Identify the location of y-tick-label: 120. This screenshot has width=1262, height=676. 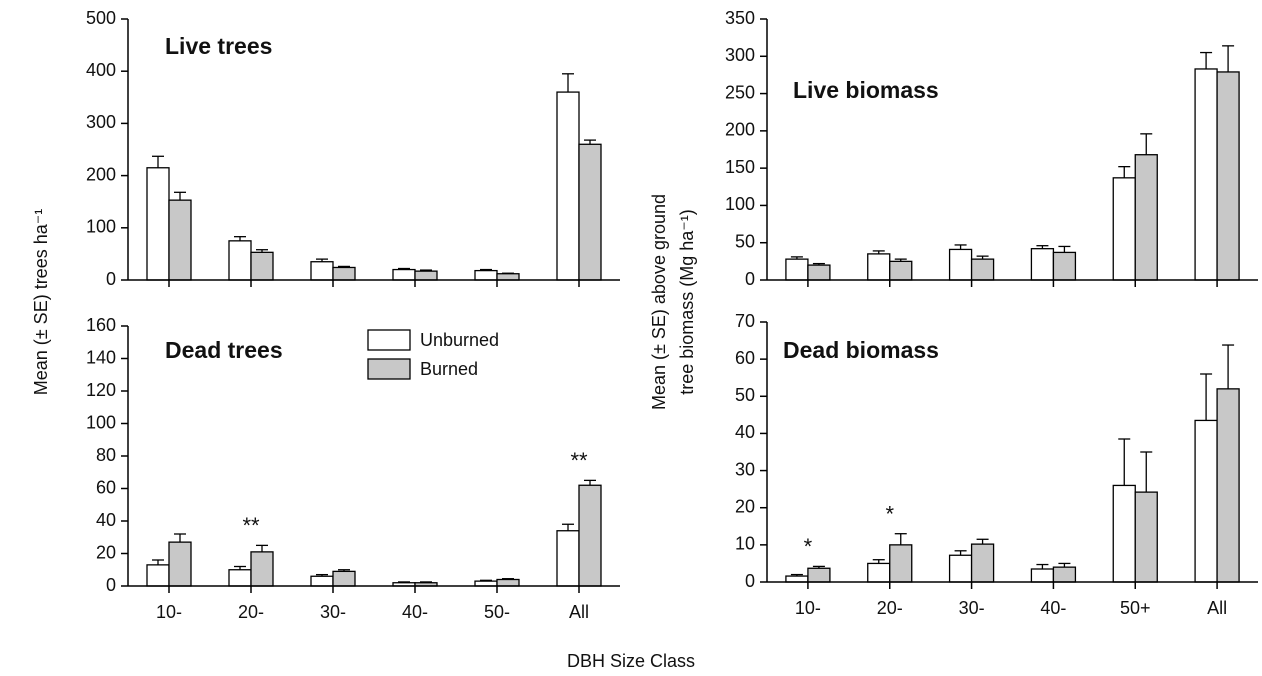
(101, 390).